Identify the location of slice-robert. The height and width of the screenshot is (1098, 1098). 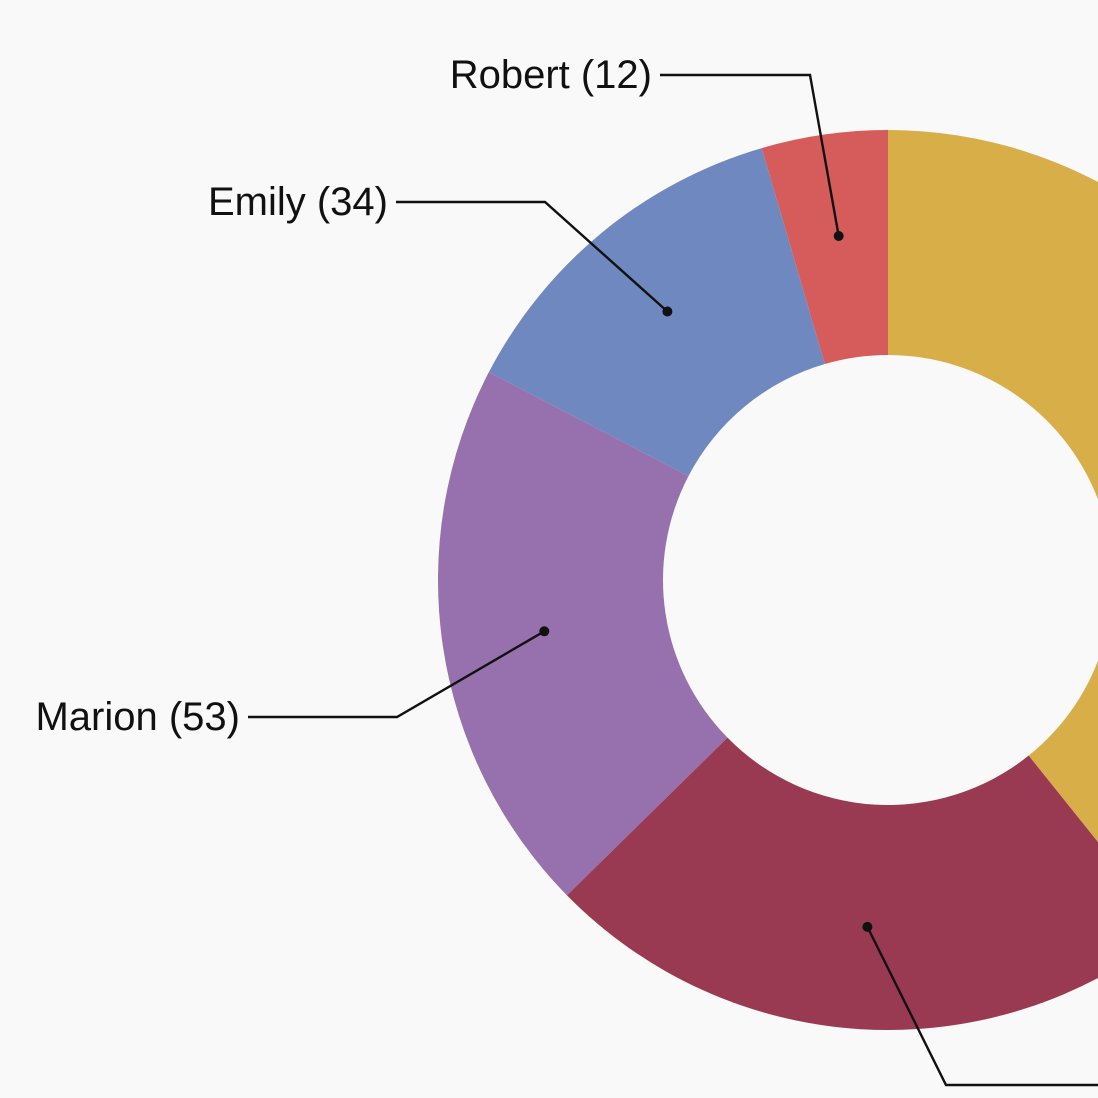
(824, 247).